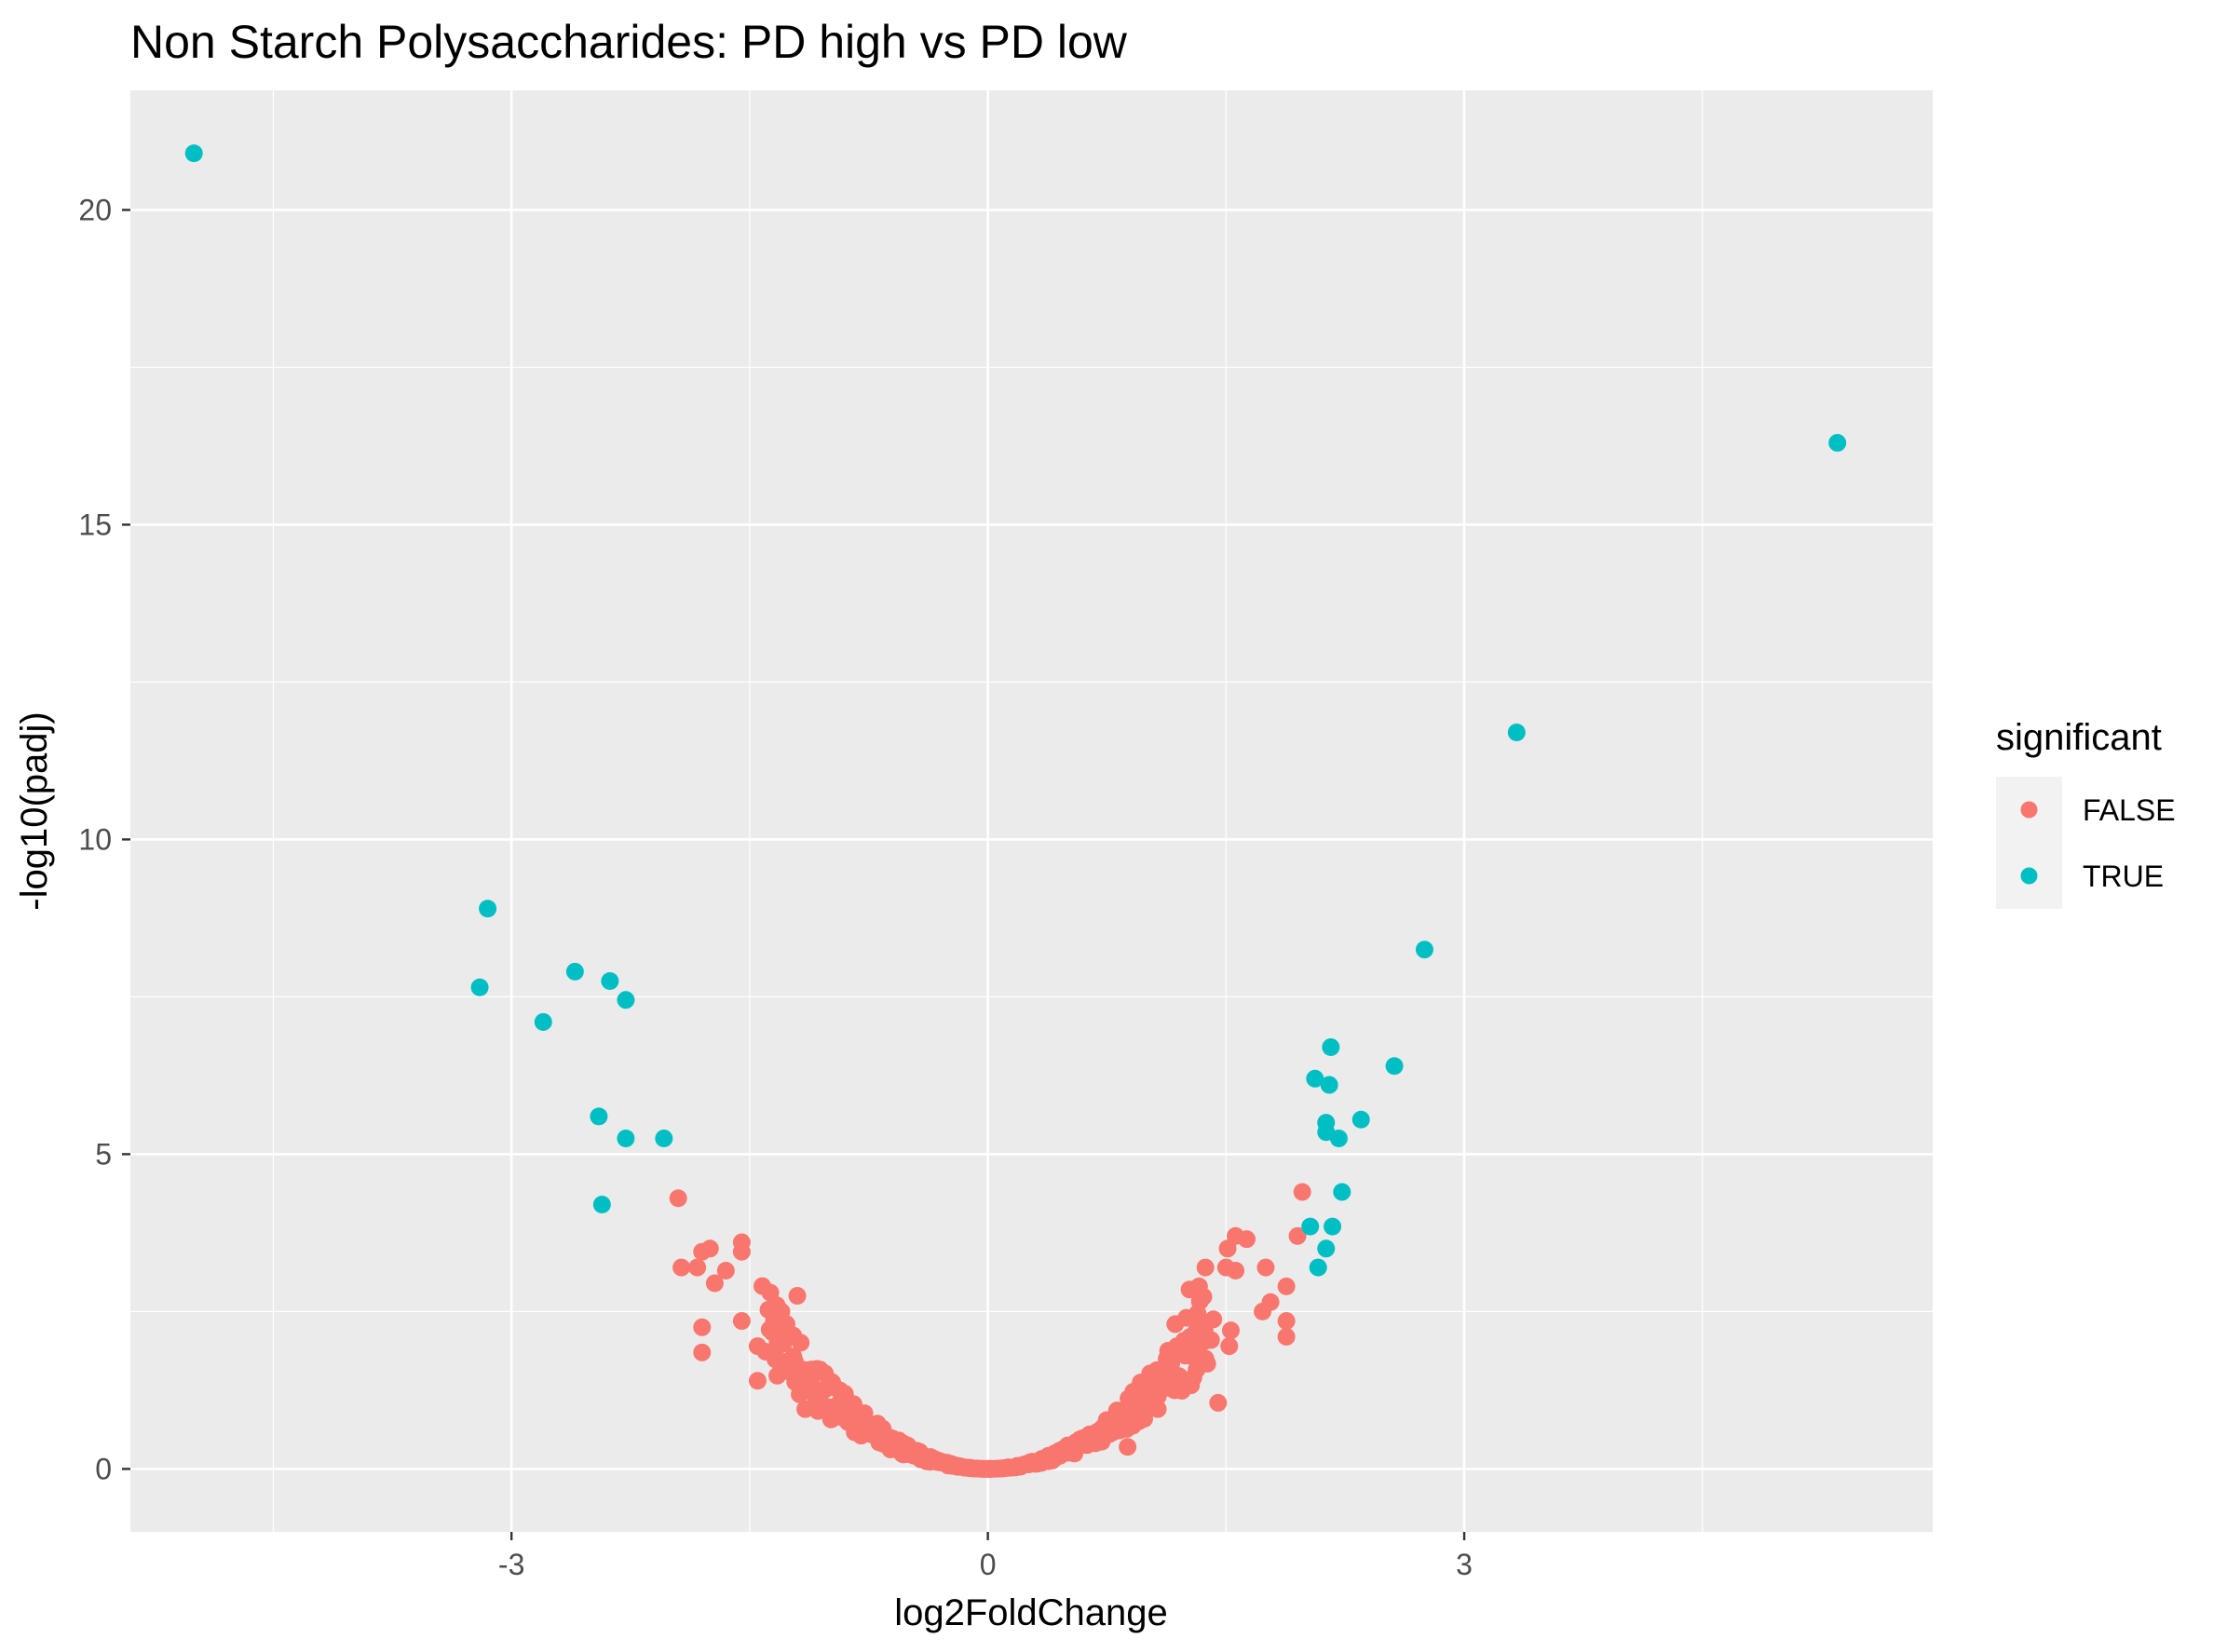 This screenshot has height=1652, width=2227. I want to click on legend: significant FALSE TRUE, so click(2086, 813).